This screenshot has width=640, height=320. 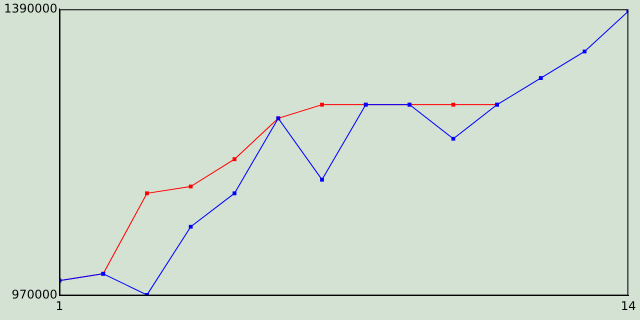 I want to click on x-tick-label: 1, so click(x=60, y=305).